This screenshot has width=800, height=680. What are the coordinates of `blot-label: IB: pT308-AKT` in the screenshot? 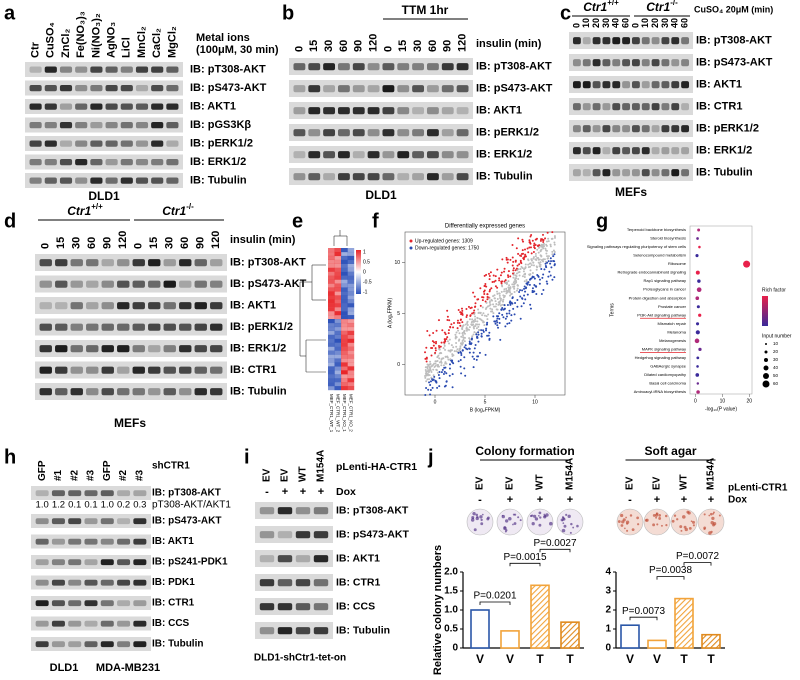 It's located at (372, 510).